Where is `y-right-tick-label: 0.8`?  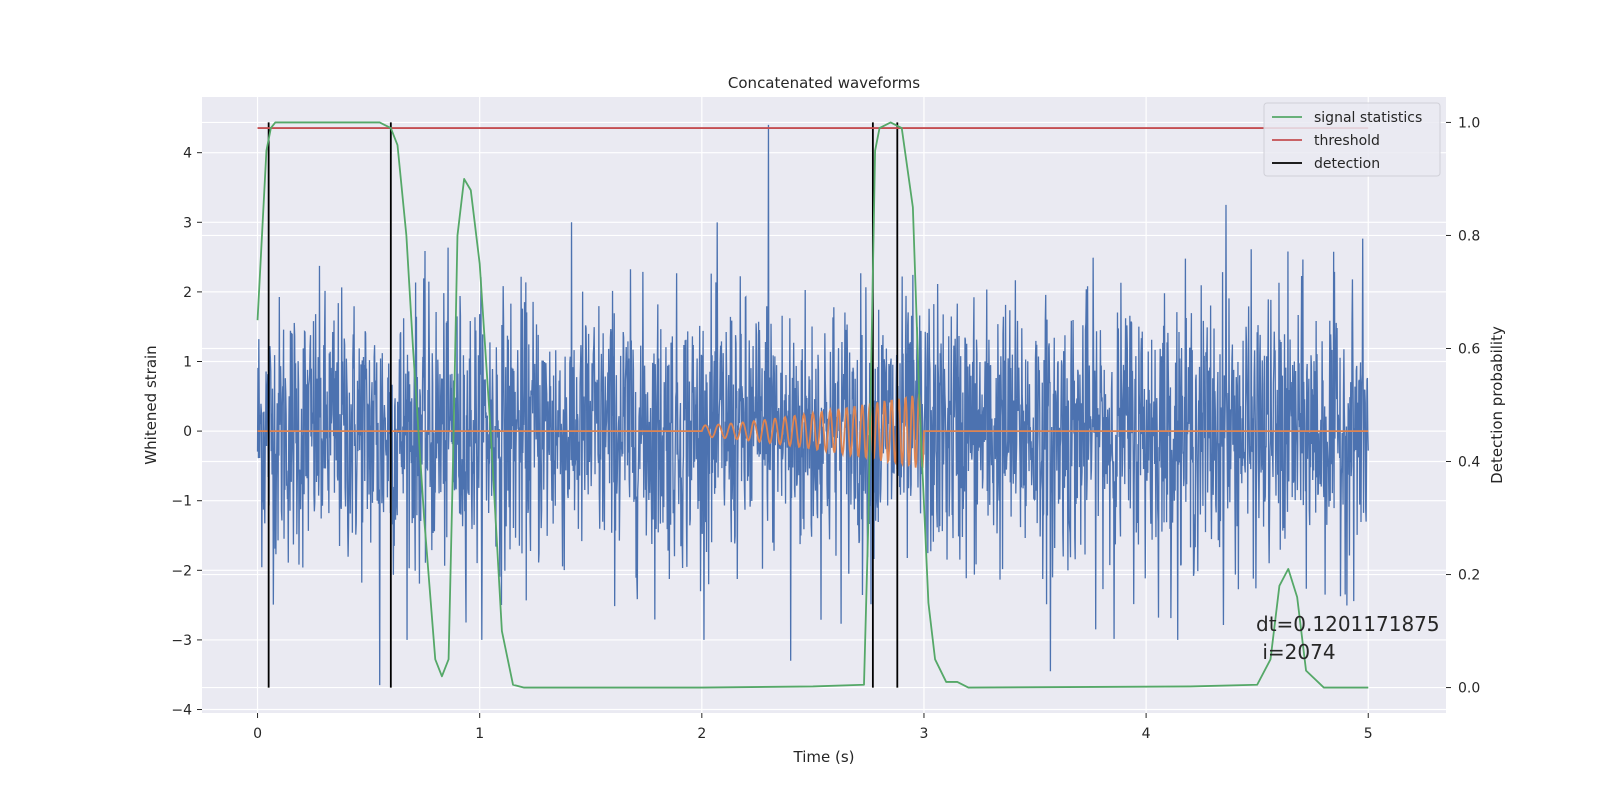 y-right-tick-label: 0.8 is located at coordinates (1469, 236).